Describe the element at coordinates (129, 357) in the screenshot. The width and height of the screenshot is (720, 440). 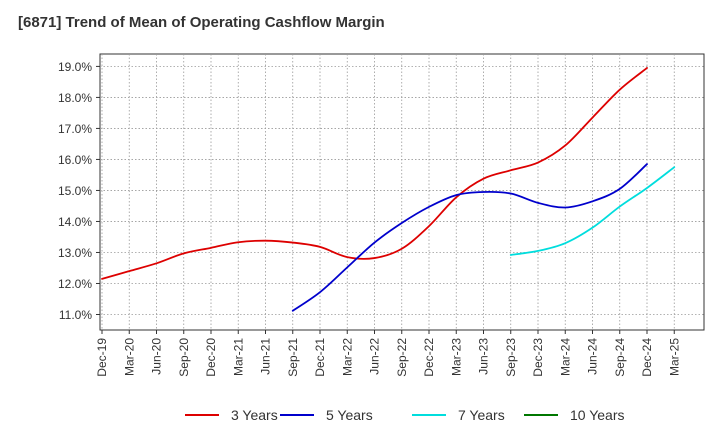
I see `x-tick-label: Mar-20` at that location.